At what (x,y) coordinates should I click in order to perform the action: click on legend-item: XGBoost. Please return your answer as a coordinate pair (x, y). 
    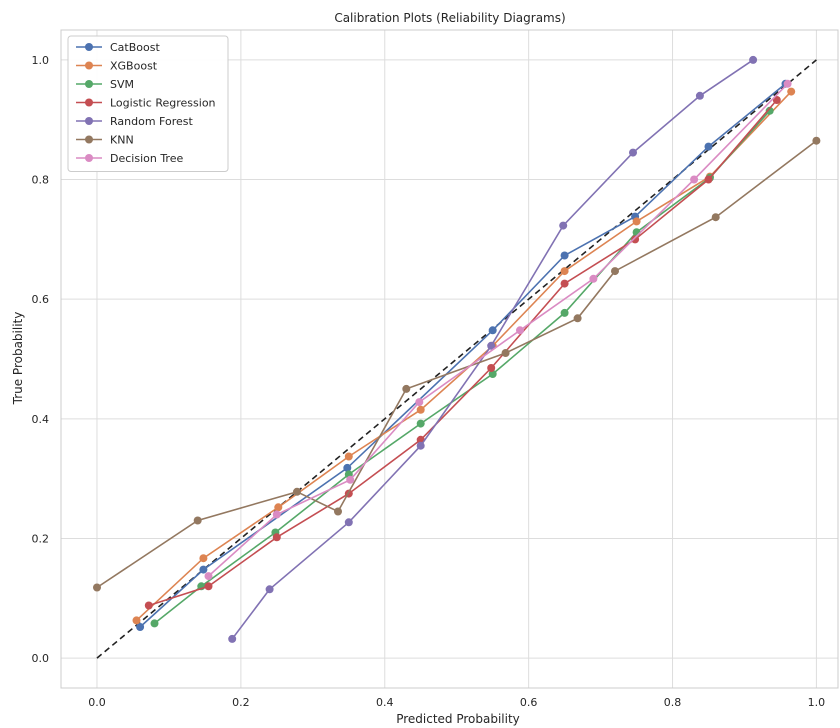
    Looking at the image, I should click on (117, 66).